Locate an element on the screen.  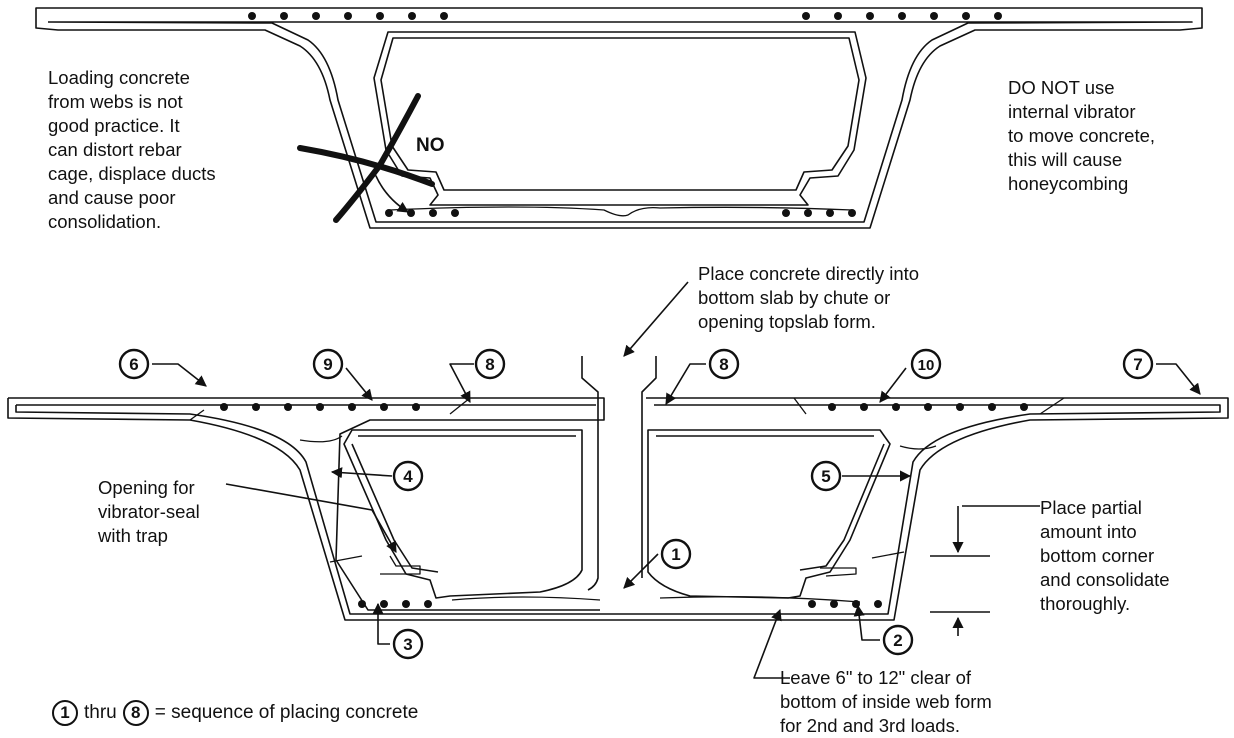
seq-label-8-left: 8 is located at coordinates (489, 364).